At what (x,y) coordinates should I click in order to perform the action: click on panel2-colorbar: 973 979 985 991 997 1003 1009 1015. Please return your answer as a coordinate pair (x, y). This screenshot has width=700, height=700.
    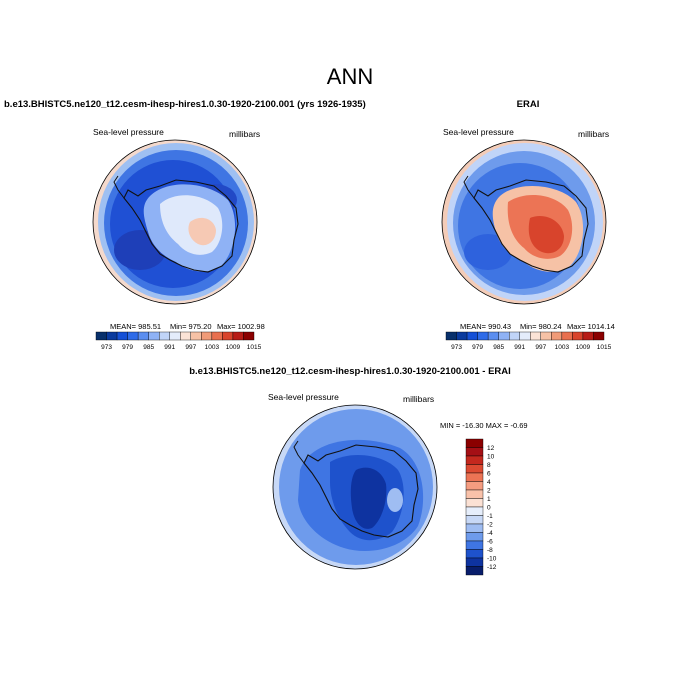
    Looking at the image, I should click on (528, 341).